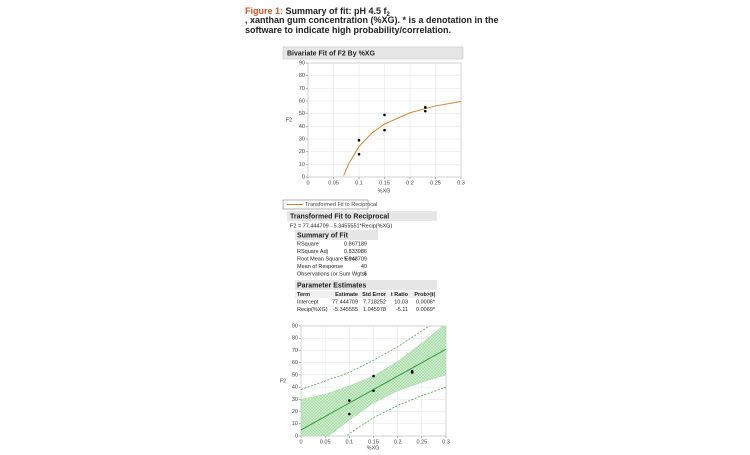 This screenshot has width=750, height=455. Describe the element at coordinates (264, 11) in the screenshot. I see `caption-label: Figure 1:` at that location.